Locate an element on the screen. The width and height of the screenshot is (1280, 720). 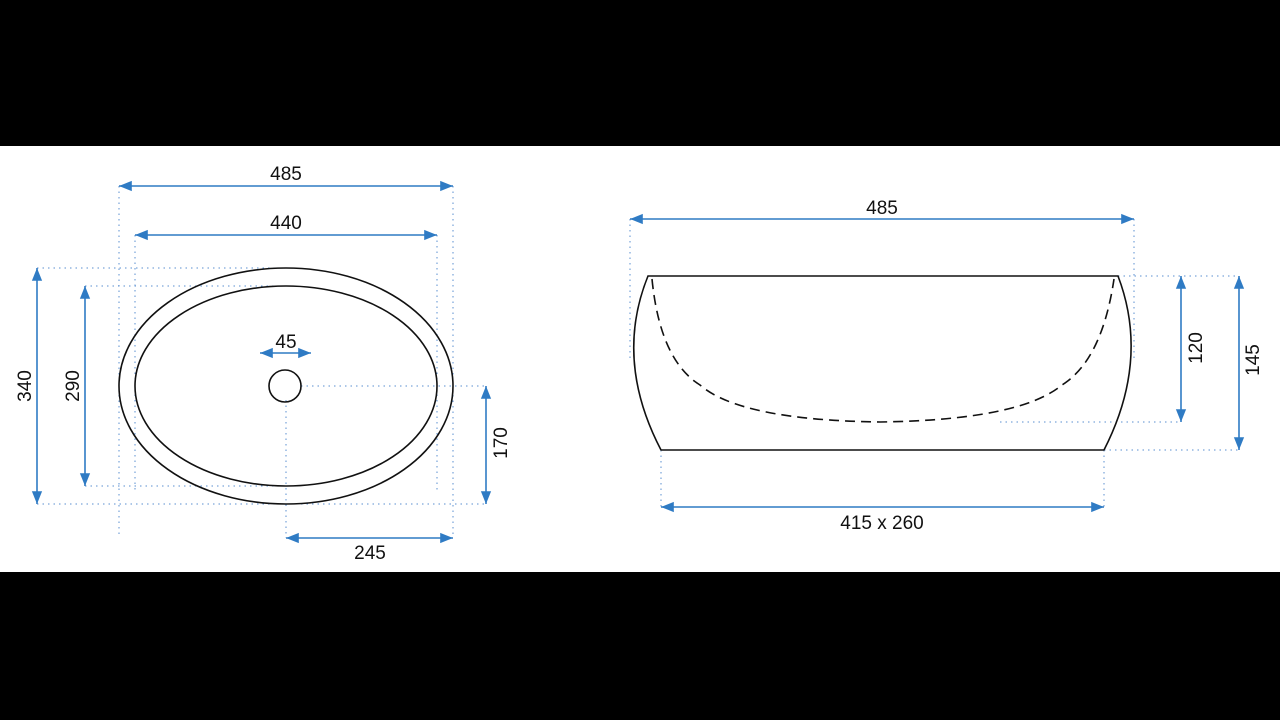
label-top-width: 485 is located at coordinates (882, 208).